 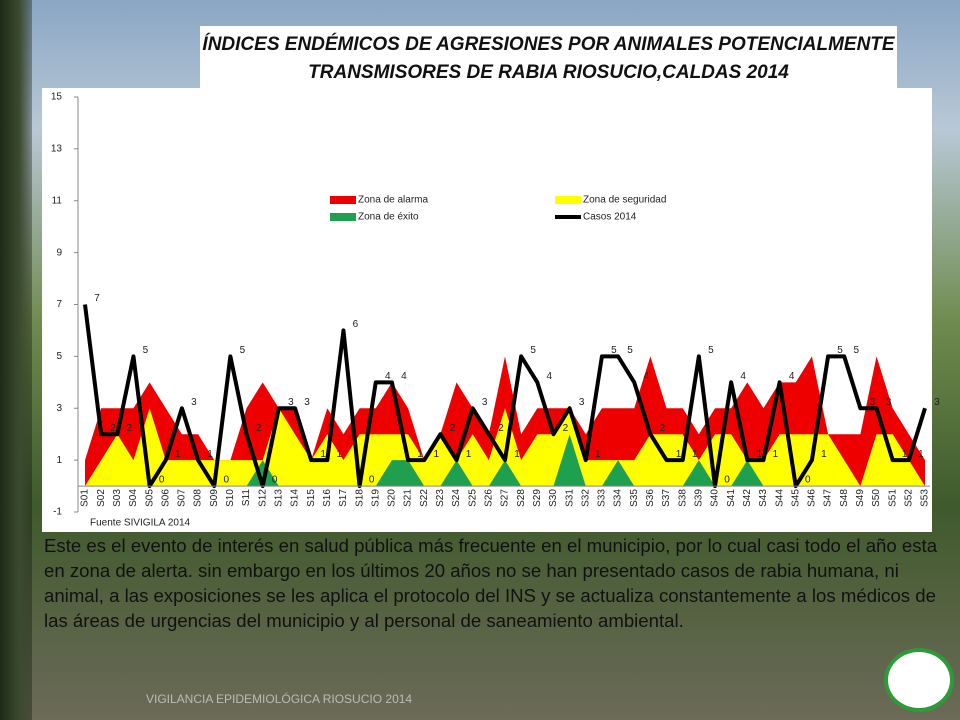 What do you see at coordinates (356, 324) in the screenshot?
I see `data-label: 6` at bounding box center [356, 324].